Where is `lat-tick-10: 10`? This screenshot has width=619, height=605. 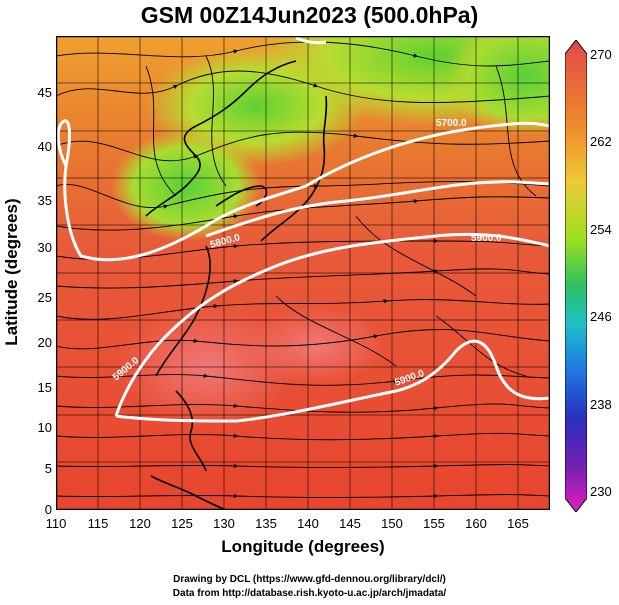 lat-tick-10: 10 is located at coordinates (44, 427).